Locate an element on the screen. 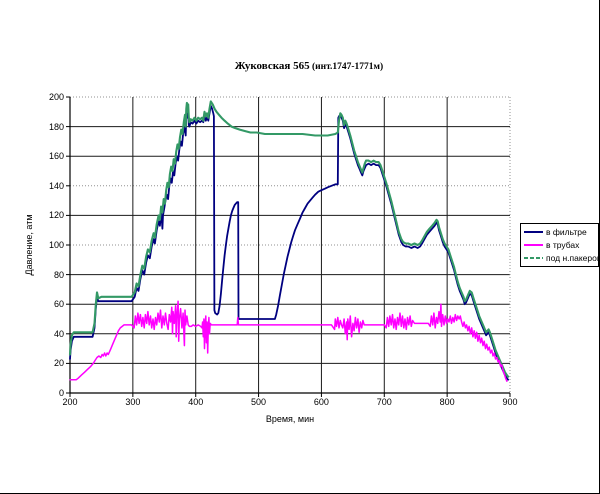  y-tick-label: 140 is located at coordinates (56, 185).